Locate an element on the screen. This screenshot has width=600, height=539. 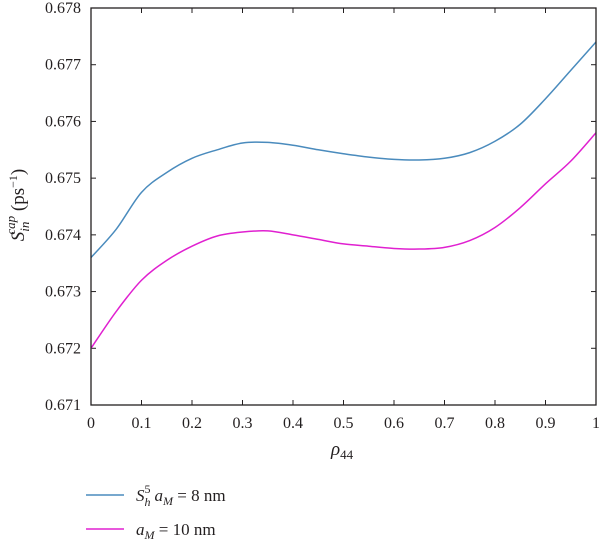
y-tick-label: 0.676 is located at coordinates (63, 121).